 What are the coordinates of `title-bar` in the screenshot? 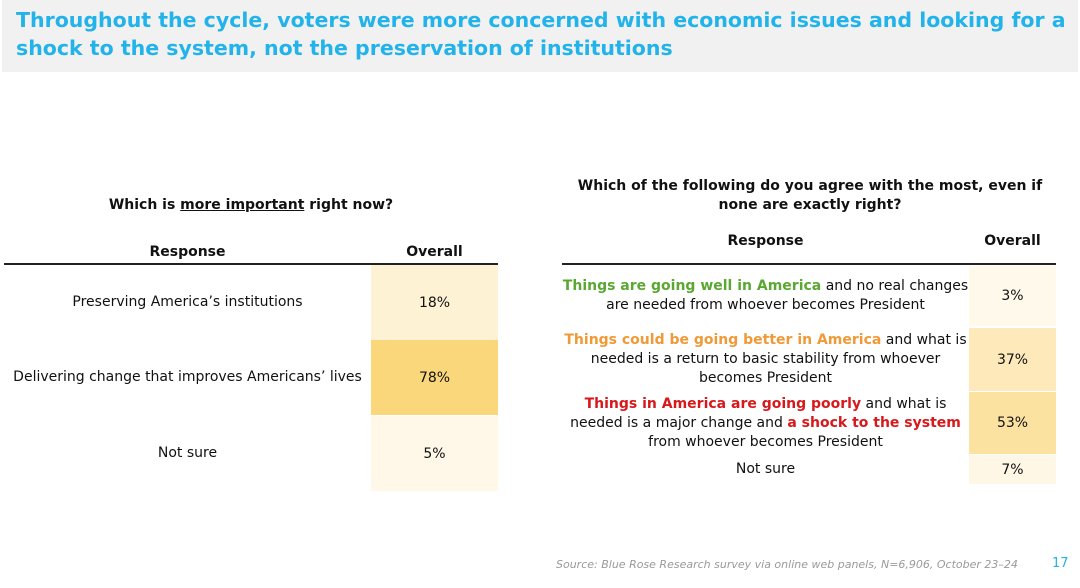 It's located at (540, 36).